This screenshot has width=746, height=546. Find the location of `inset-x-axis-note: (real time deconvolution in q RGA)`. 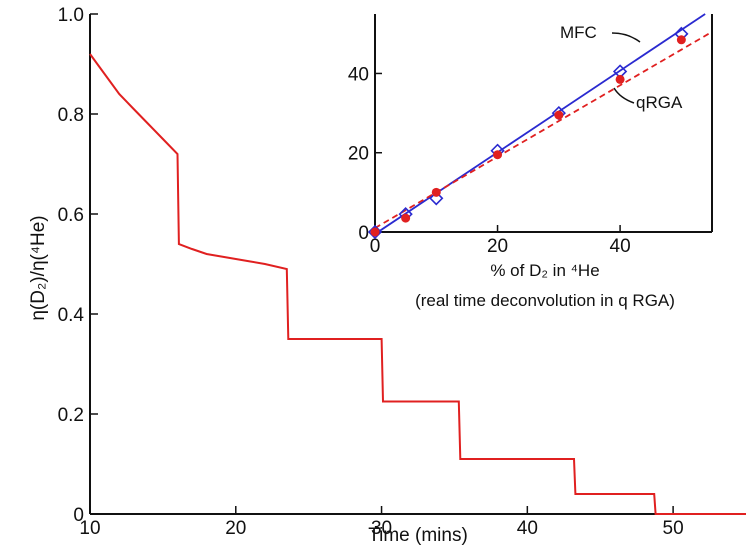

inset-x-axis-note: (real time deconvolution in q RGA) is located at coordinates (545, 300).